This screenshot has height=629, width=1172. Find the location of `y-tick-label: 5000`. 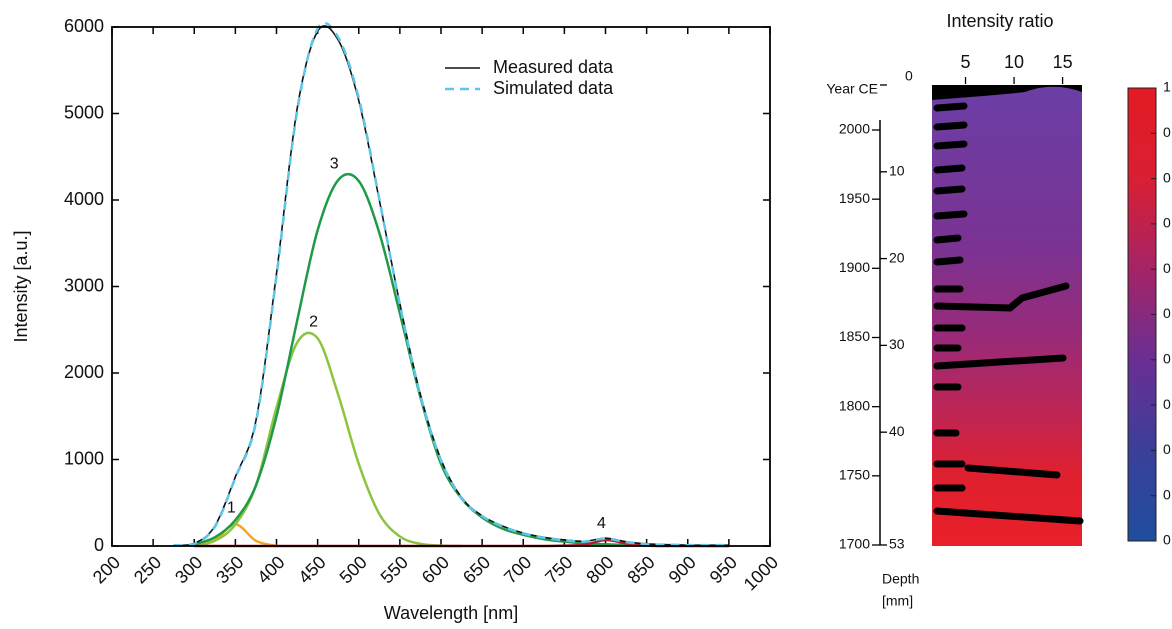

y-tick-label: 5000 is located at coordinates (84, 112).